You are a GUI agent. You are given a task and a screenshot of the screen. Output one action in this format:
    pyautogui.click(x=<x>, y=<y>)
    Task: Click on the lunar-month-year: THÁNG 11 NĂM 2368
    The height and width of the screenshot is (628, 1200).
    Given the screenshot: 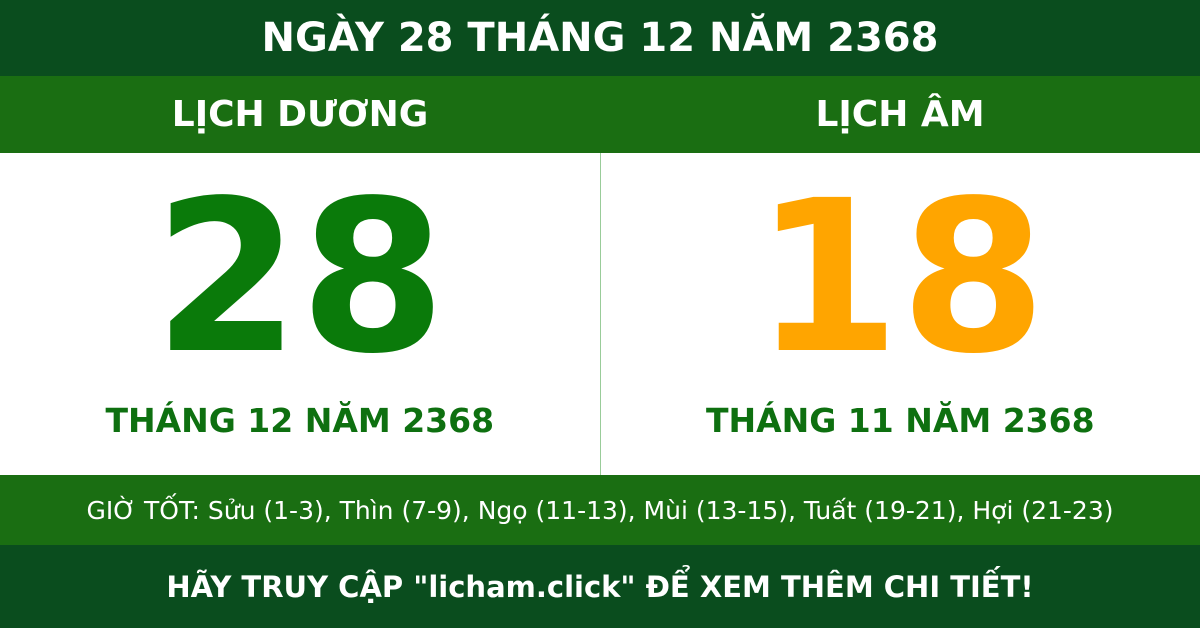 What is the action you would take?
    pyautogui.click(x=900, y=420)
    